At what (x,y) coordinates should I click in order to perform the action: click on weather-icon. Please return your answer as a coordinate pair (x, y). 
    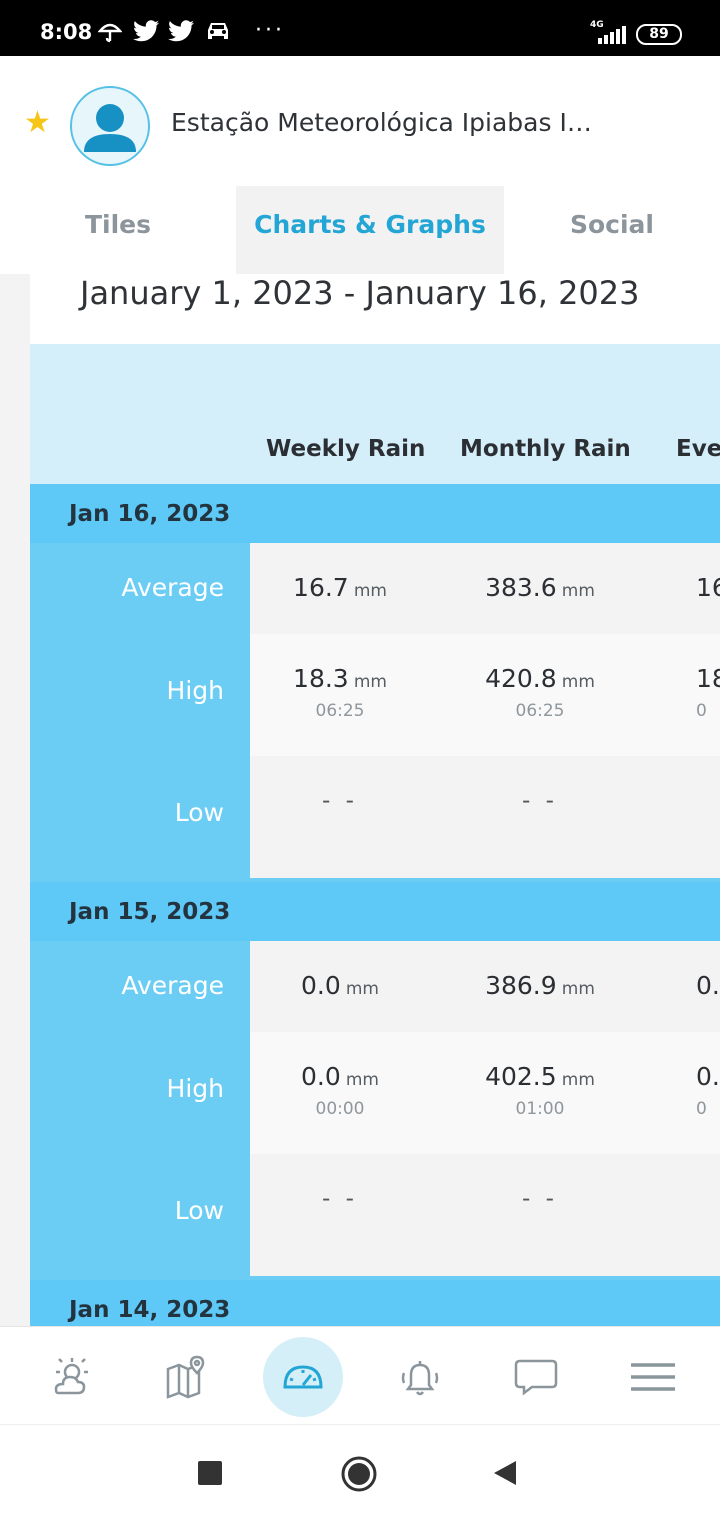
    Looking at the image, I should click on (70, 1377).